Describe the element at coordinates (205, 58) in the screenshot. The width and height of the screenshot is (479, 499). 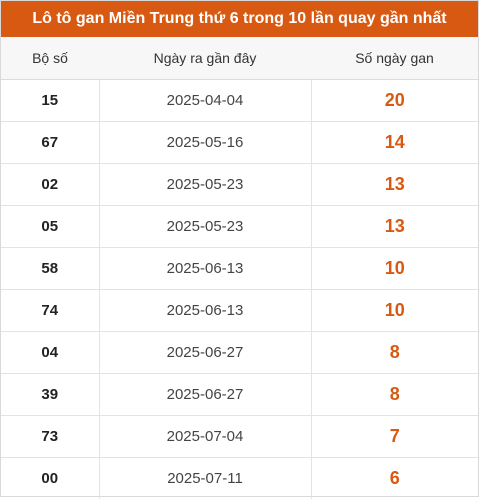
I see `header-last-date: Ngày ra gần đây` at that location.